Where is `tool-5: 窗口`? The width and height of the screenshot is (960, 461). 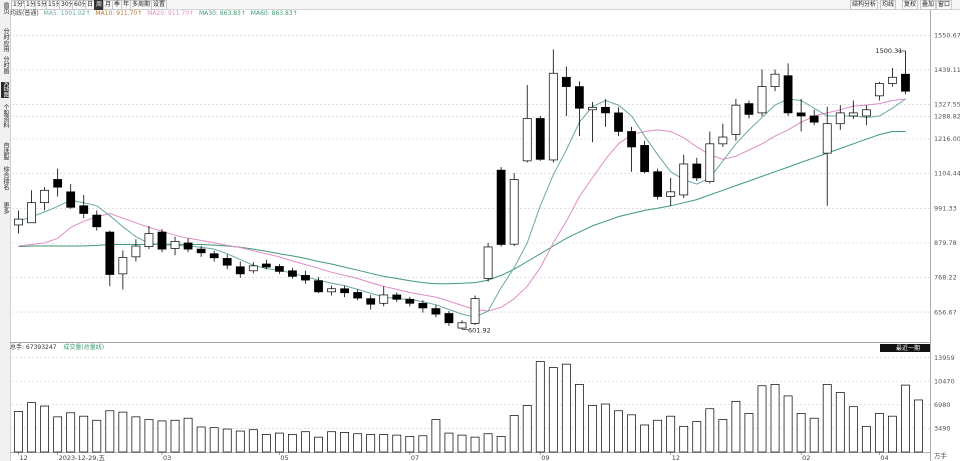
tool-5: 窗口 is located at coordinates (944, 5).